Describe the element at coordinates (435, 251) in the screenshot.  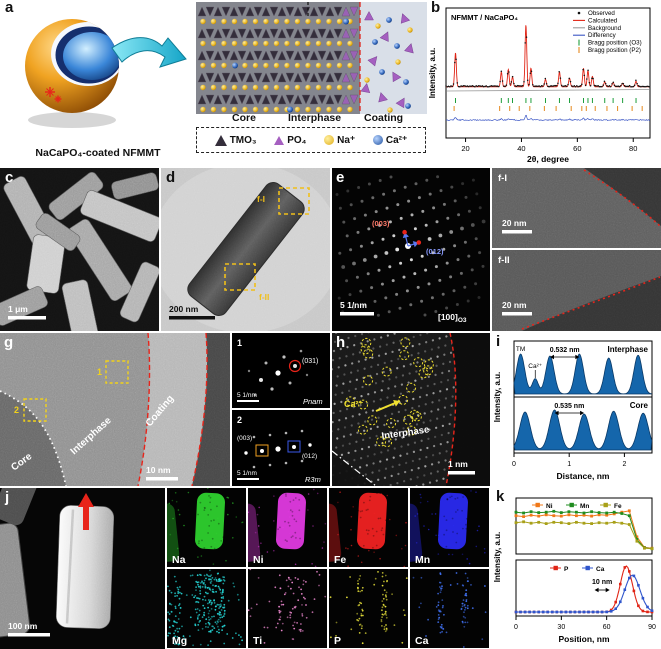
I see `svg-text: (012)` at that location.